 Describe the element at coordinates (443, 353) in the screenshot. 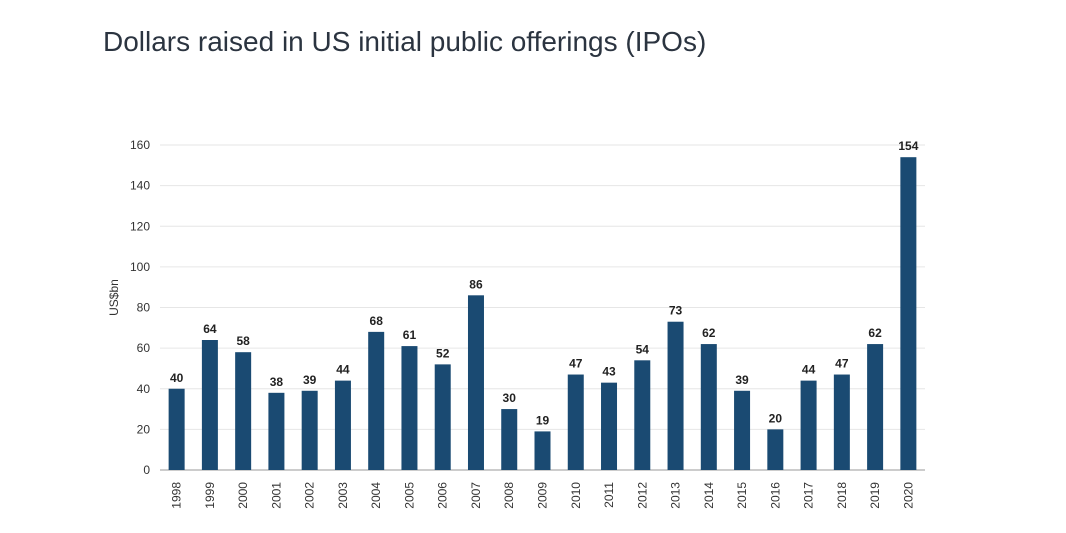

I see `data-label: 52` at that location.